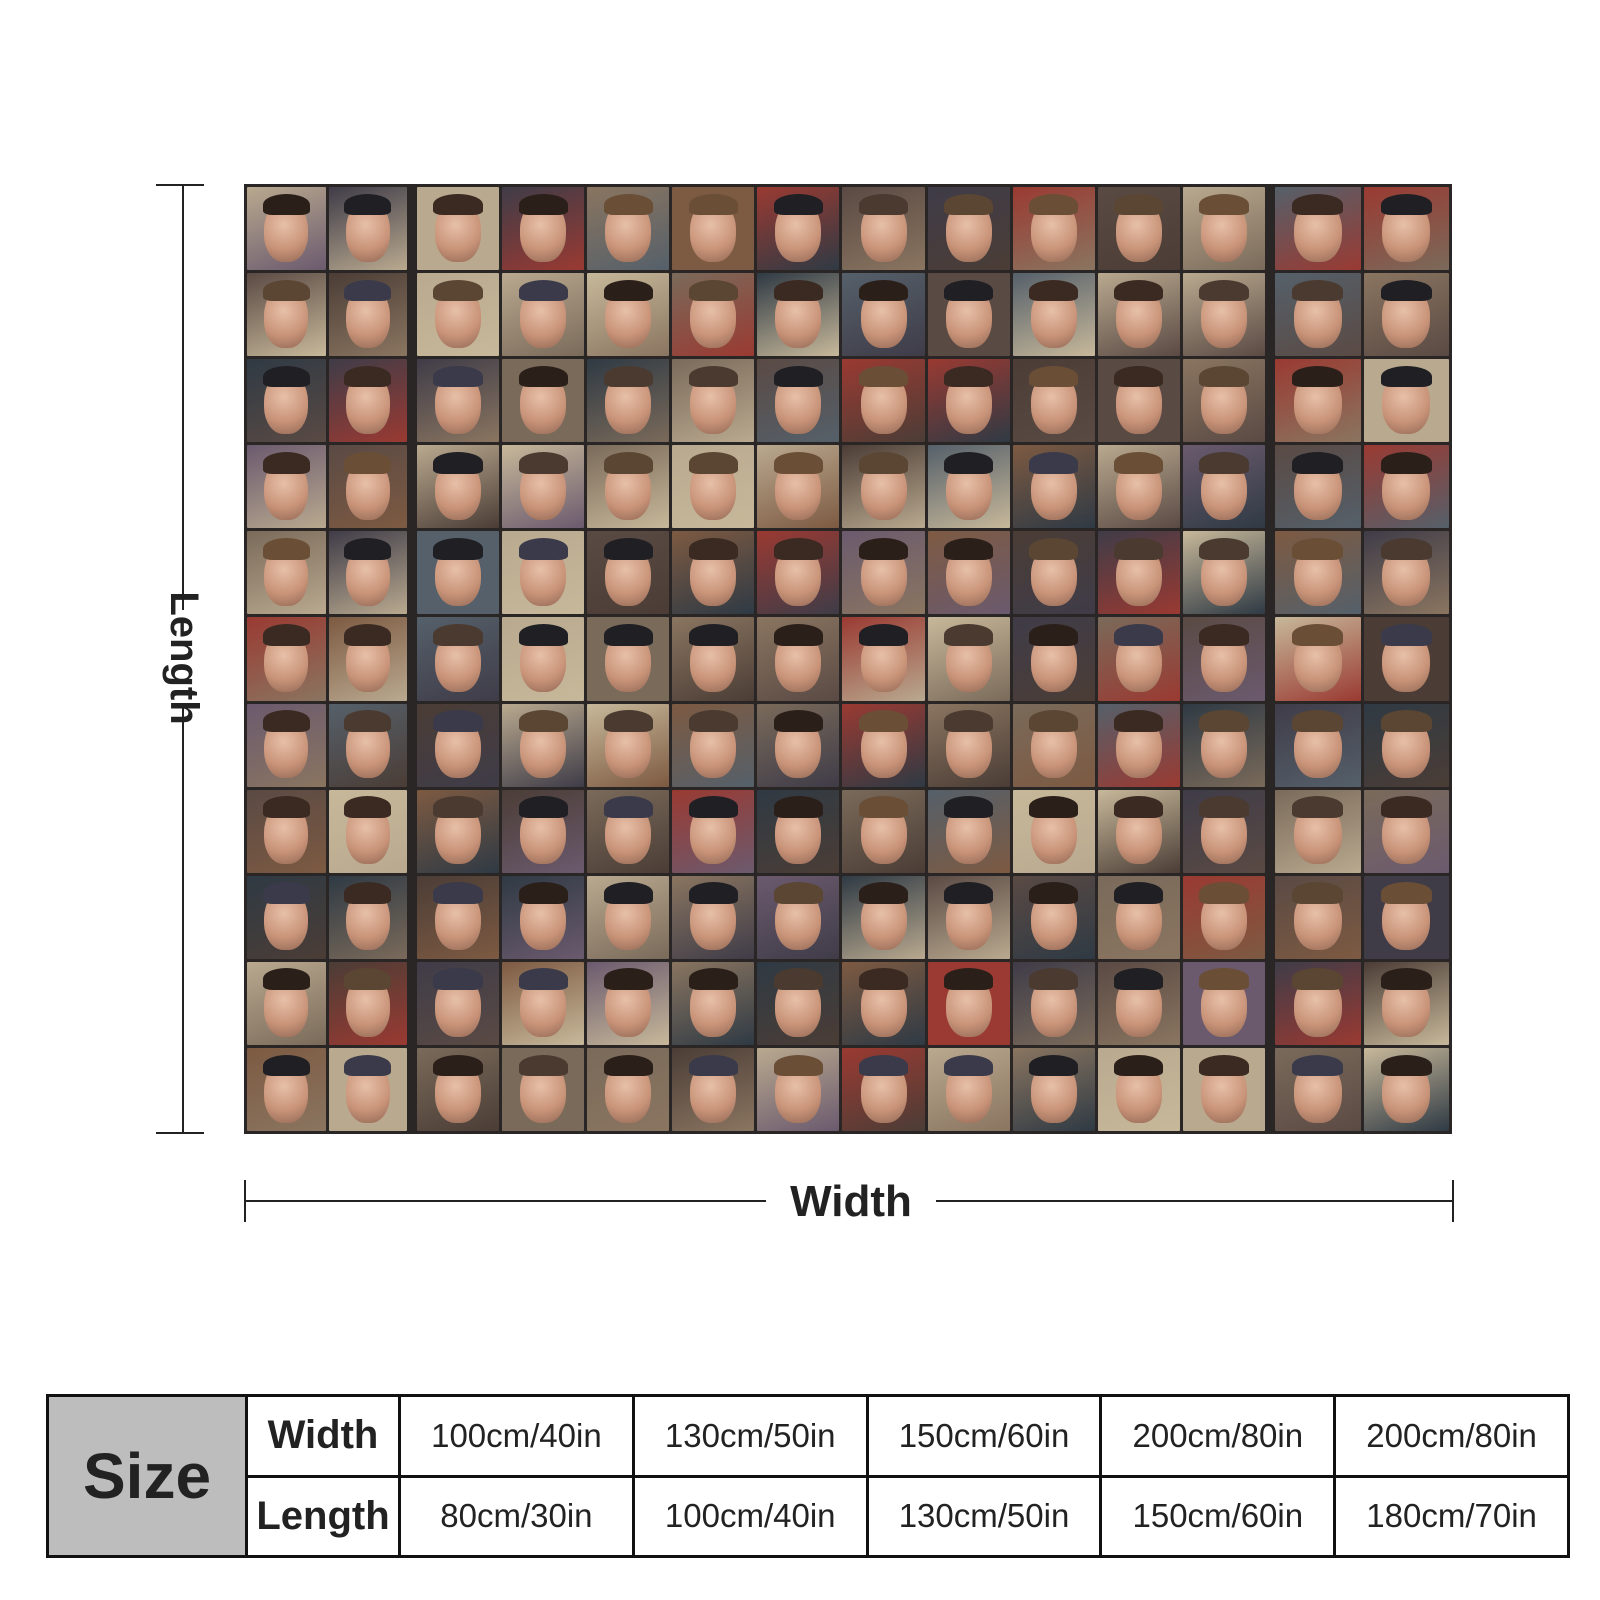 The width and height of the screenshot is (1600, 1600). Describe the element at coordinates (1362, 659) in the screenshot. I see `mosaic-panel-right` at that location.